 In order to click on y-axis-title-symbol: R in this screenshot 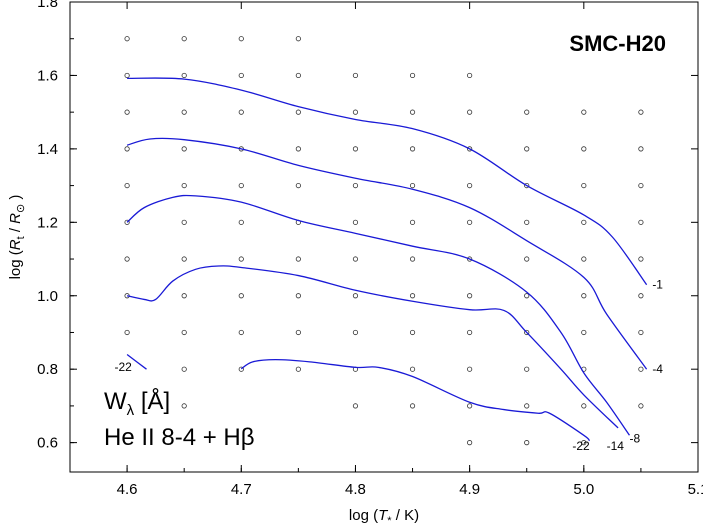, I will do `click(15, 244)`.